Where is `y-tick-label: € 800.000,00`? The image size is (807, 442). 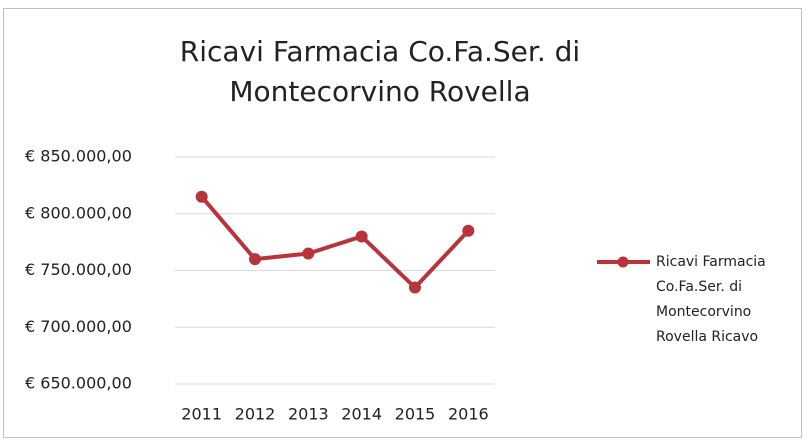
y-tick-label: € 800.000,00 is located at coordinates (78, 212).